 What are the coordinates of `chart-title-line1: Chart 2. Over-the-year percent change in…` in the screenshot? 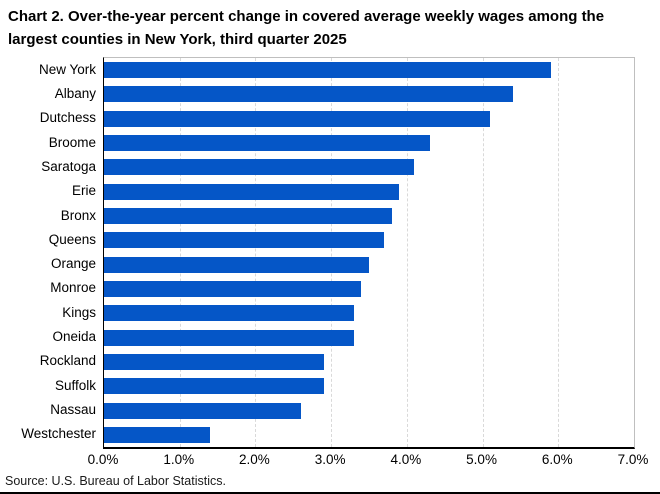 It's located at (306, 16).